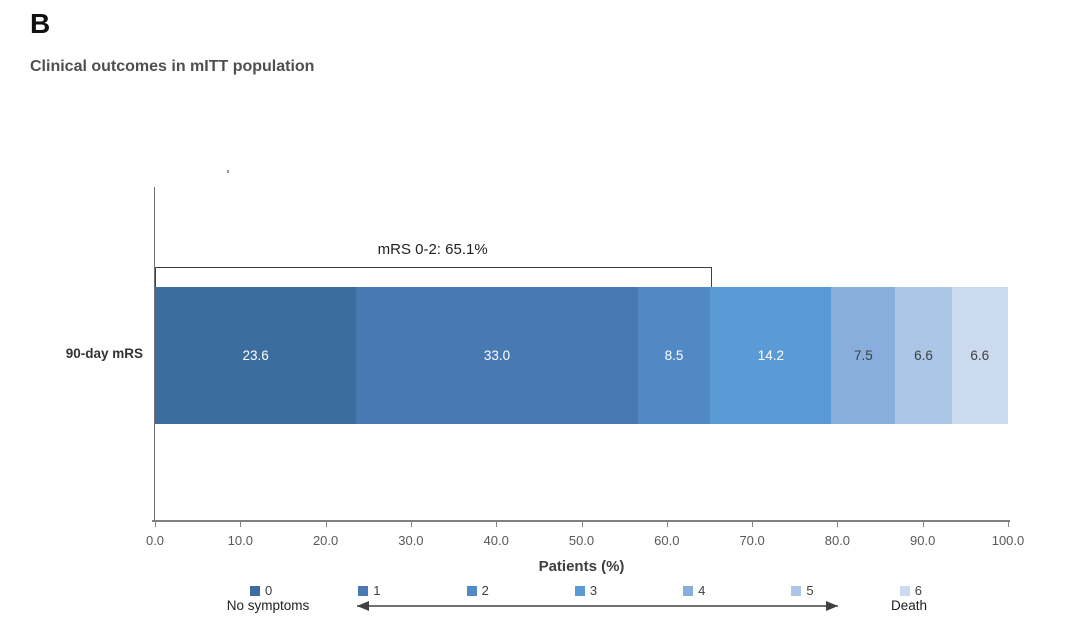  I want to click on x-tick-label: 60.0, so click(667, 540).